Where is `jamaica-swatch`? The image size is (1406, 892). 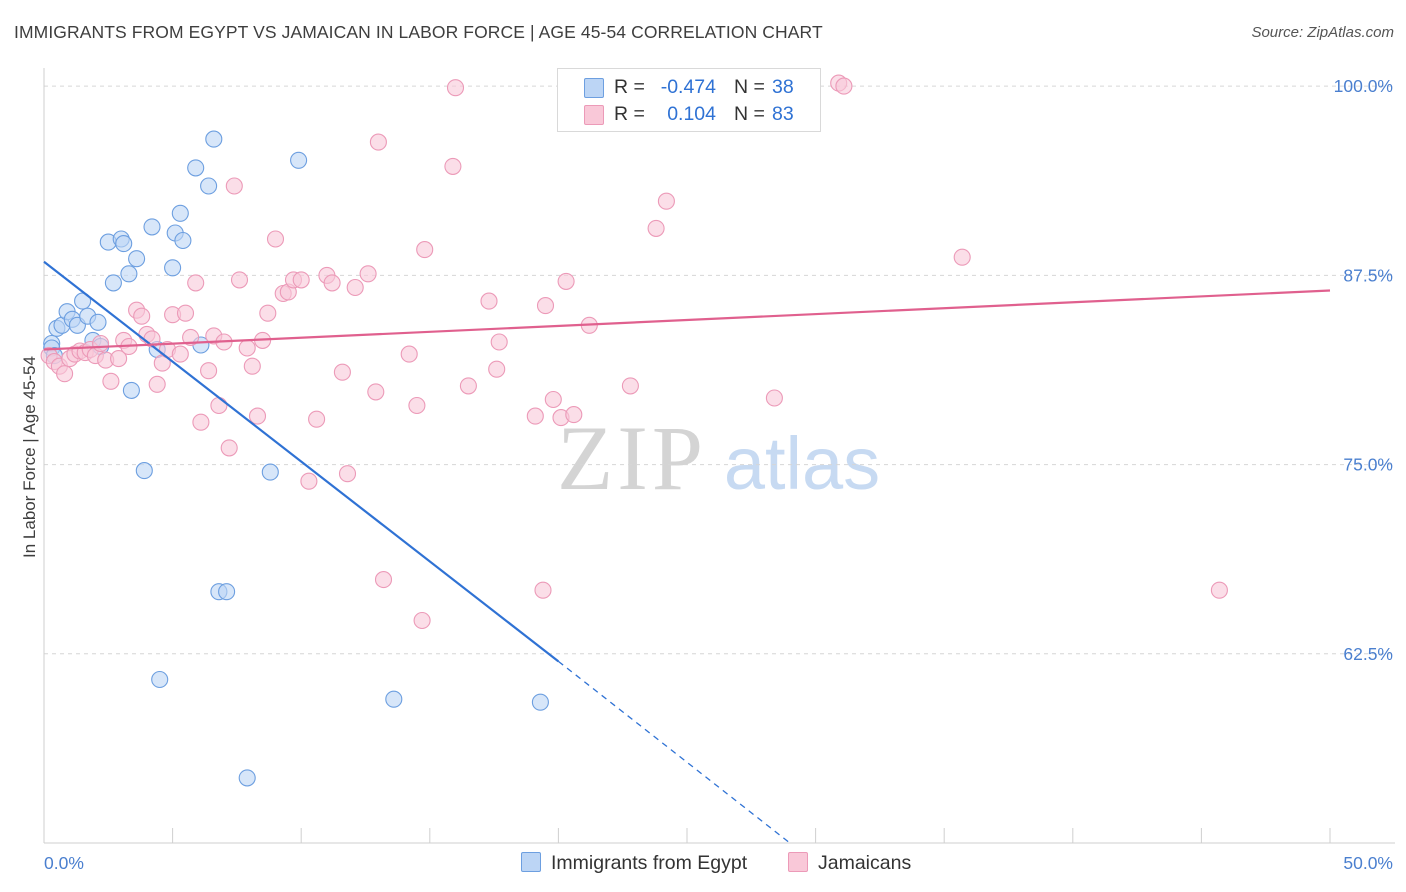
jamaica-swatch is located at coordinates (594, 115).